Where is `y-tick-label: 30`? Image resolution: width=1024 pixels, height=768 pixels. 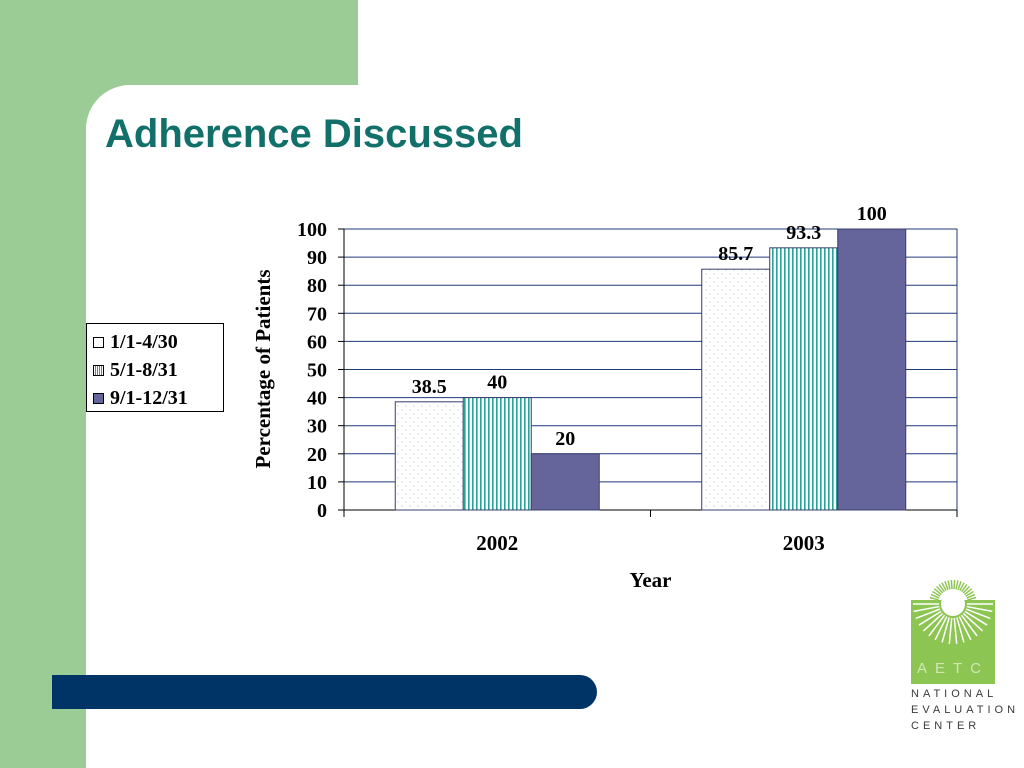 y-tick-label: 30 is located at coordinates (317, 427).